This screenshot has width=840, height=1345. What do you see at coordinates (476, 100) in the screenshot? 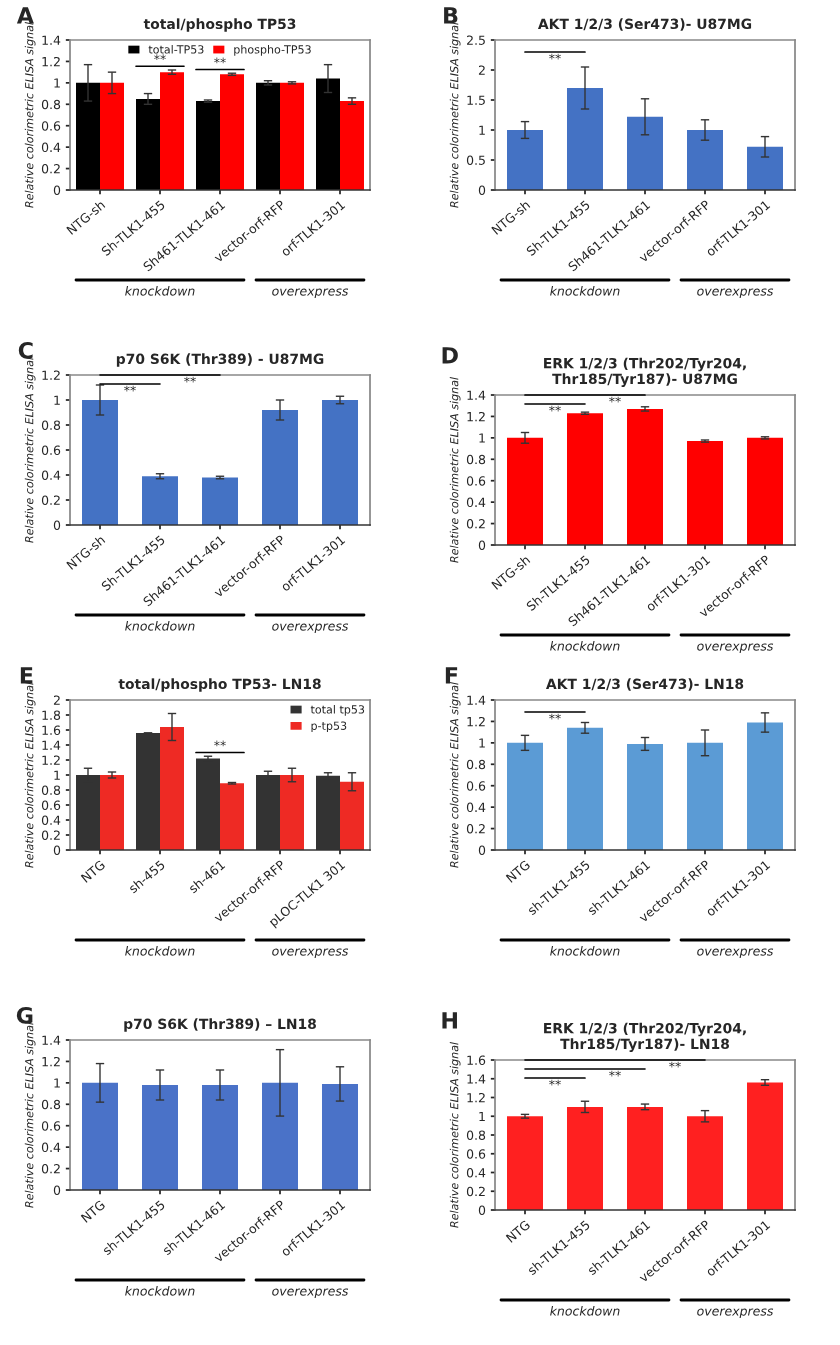
I see `y-tick-label: 1.5` at bounding box center [476, 100].